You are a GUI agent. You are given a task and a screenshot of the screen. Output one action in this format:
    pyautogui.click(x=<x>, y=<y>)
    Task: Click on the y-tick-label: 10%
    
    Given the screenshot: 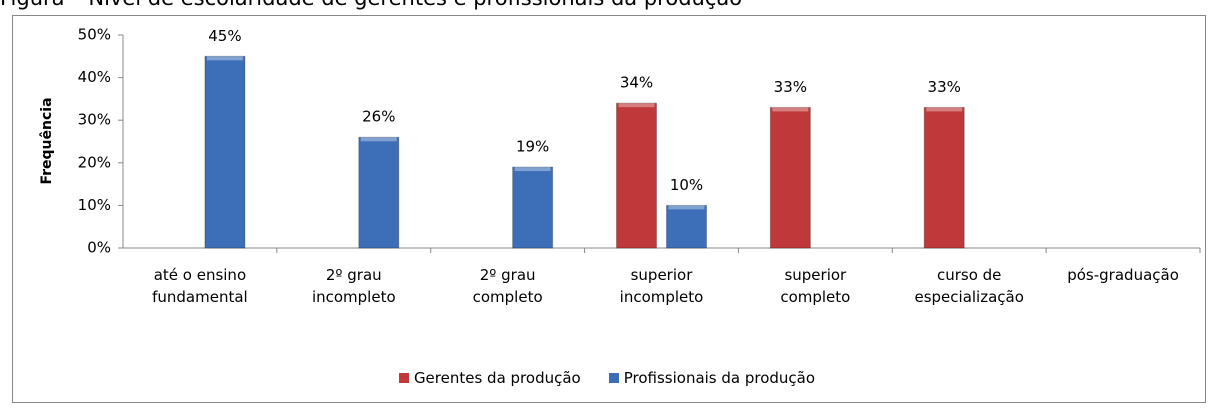 What is the action you would take?
    pyautogui.click(x=94, y=205)
    